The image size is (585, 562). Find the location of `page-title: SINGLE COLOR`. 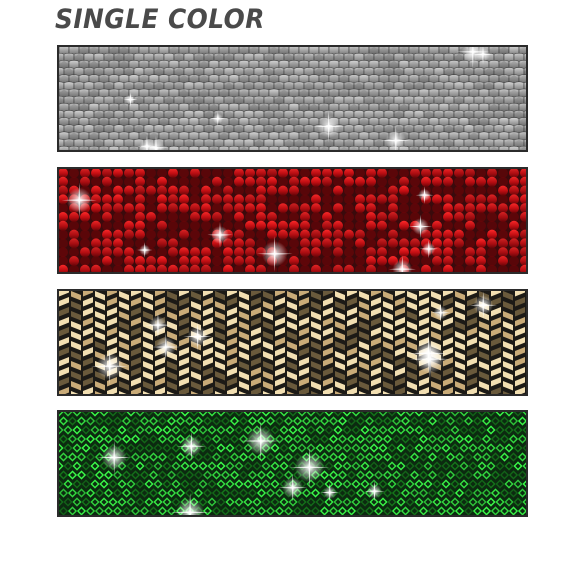

page-title: SINGLE COLOR is located at coordinates (160, 19).